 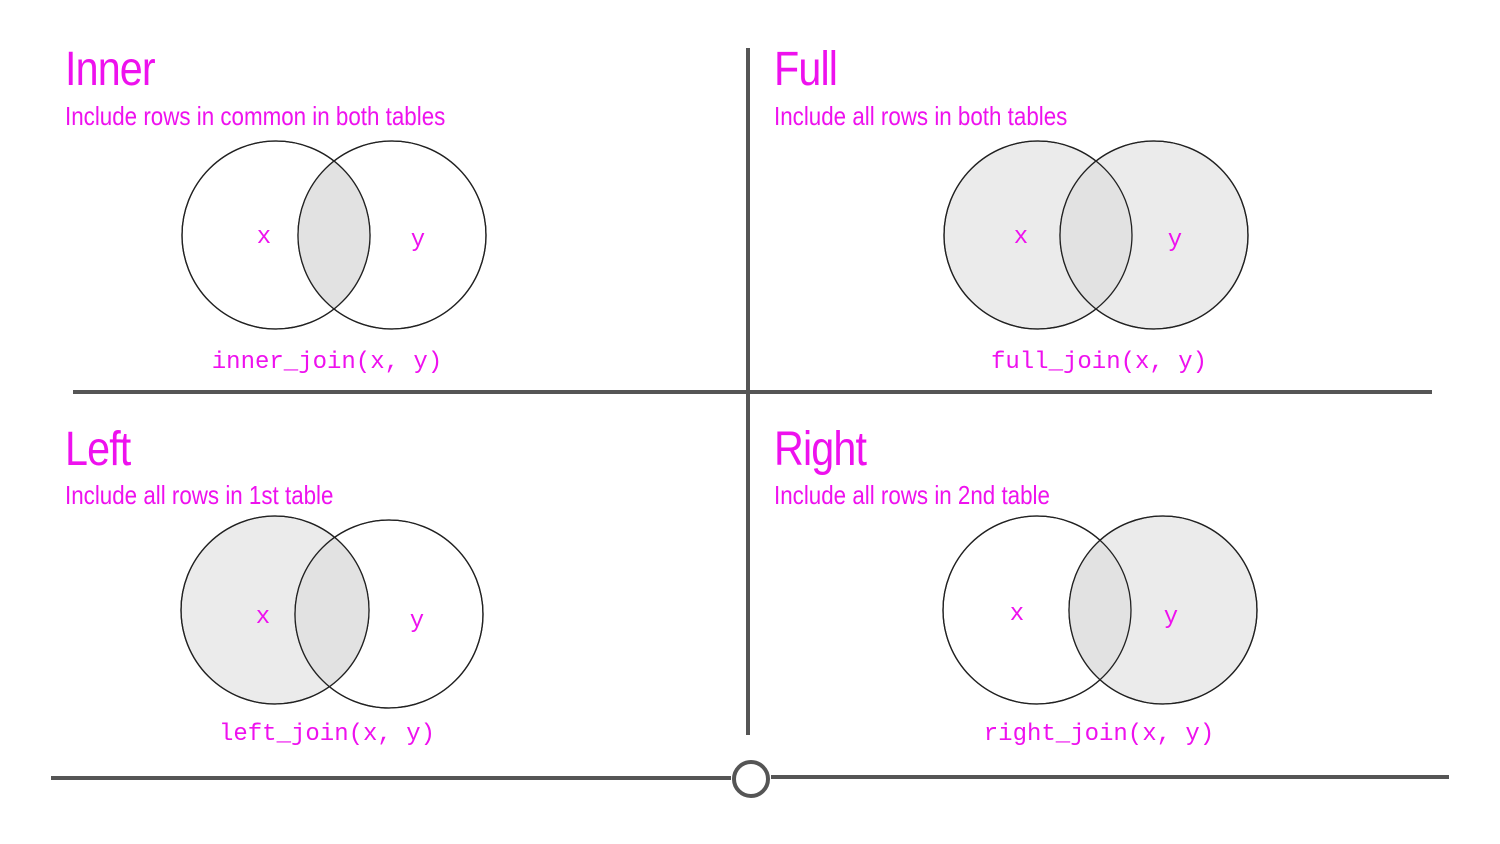 What do you see at coordinates (751, 779) in the screenshot?
I see `timeline-node` at bounding box center [751, 779].